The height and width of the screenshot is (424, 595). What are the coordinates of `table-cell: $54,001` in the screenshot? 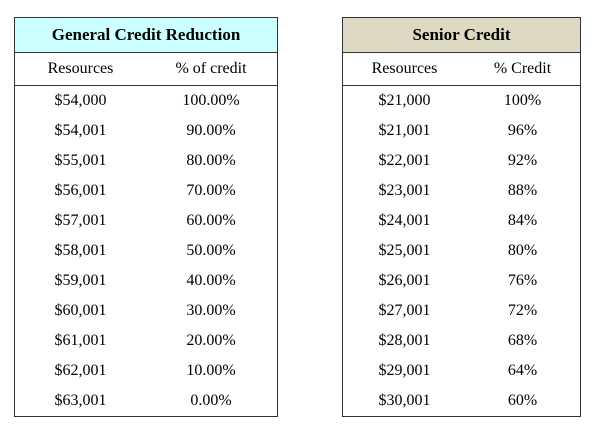 It's located at (80, 130).